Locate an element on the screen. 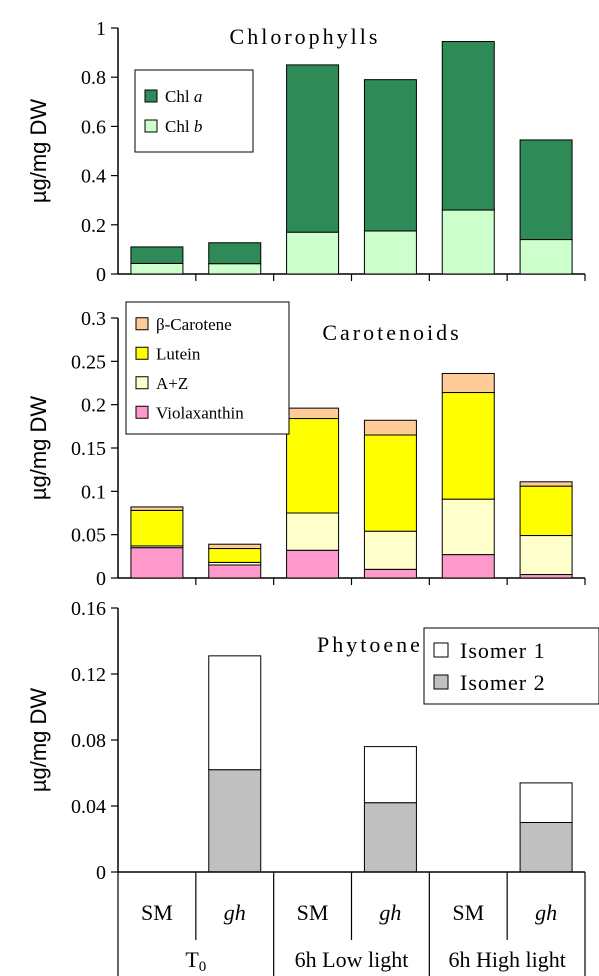 The width and height of the screenshot is (599, 976). y-tick-label: 0.08 is located at coordinates (88, 741).